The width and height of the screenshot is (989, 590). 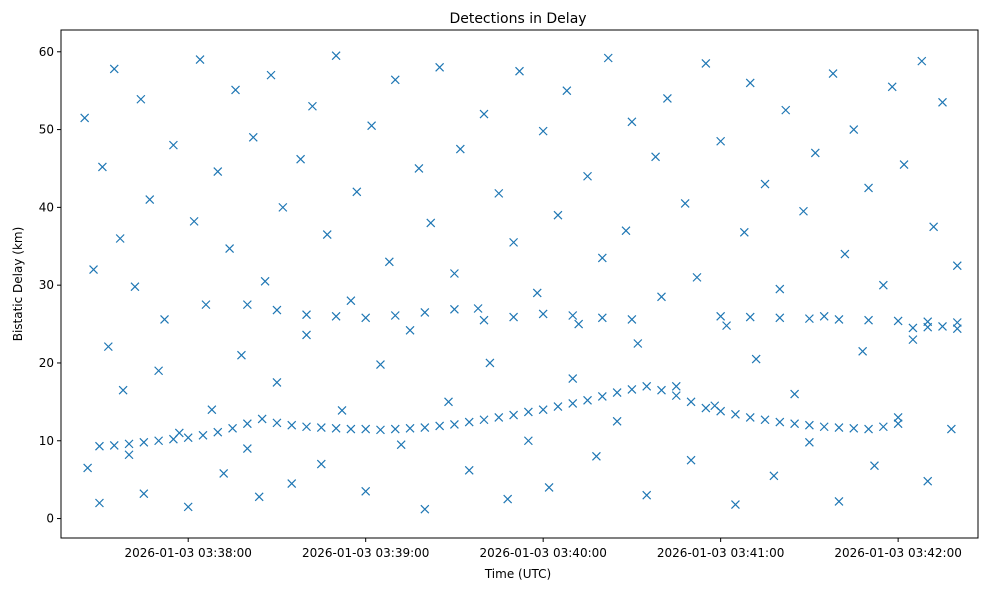 I want to click on y-tick-label: 60, so click(x=46, y=52).